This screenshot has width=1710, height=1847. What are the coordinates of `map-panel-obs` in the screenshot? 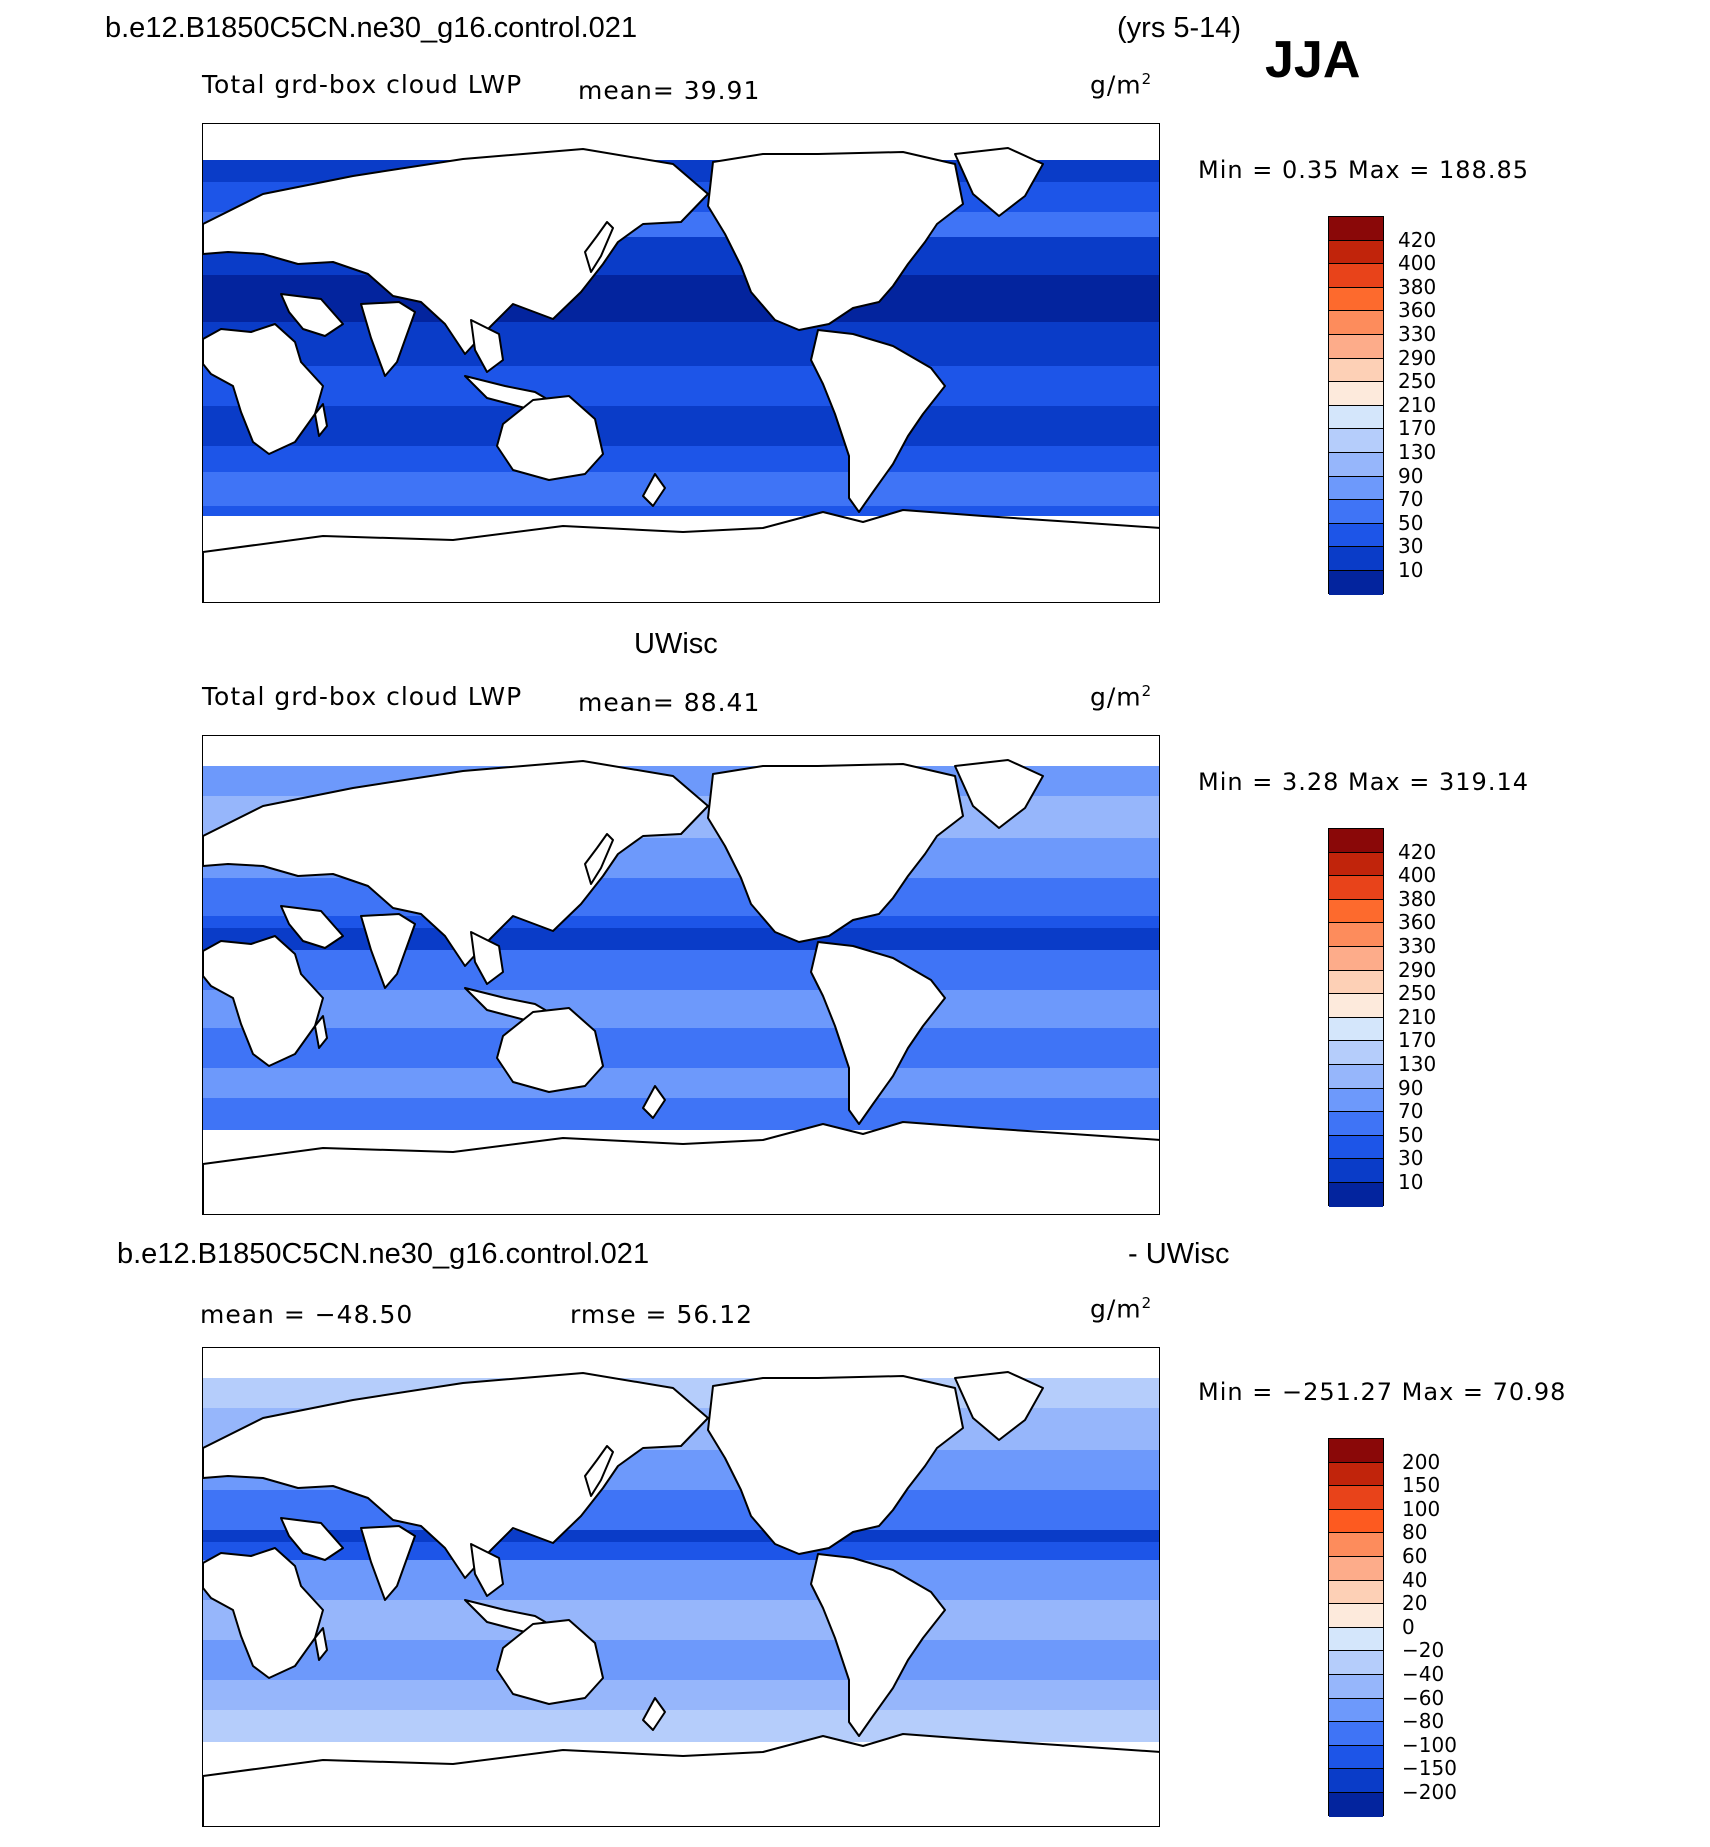 It's located at (681, 975).